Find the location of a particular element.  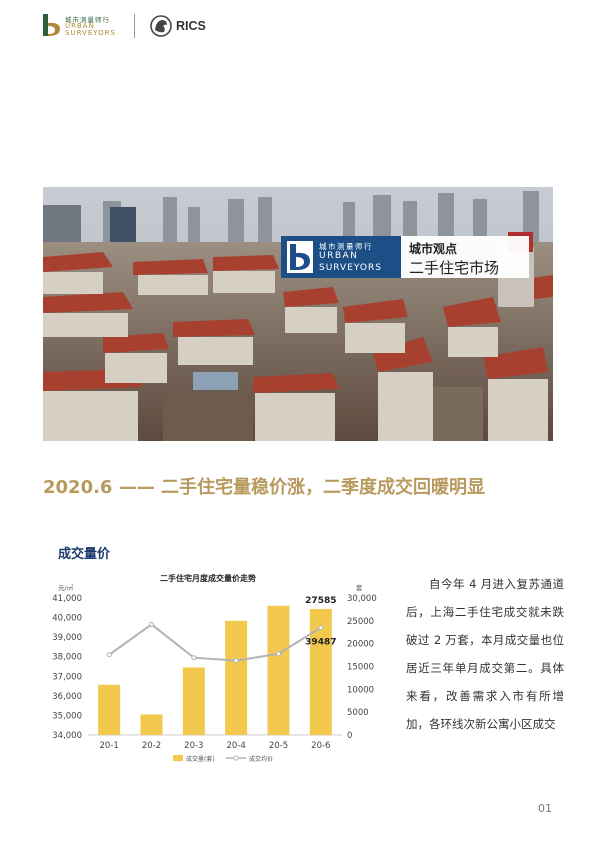

banner-logo-block: 城市测量师行 URBAN SURVEYORS is located at coordinates (341, 257).